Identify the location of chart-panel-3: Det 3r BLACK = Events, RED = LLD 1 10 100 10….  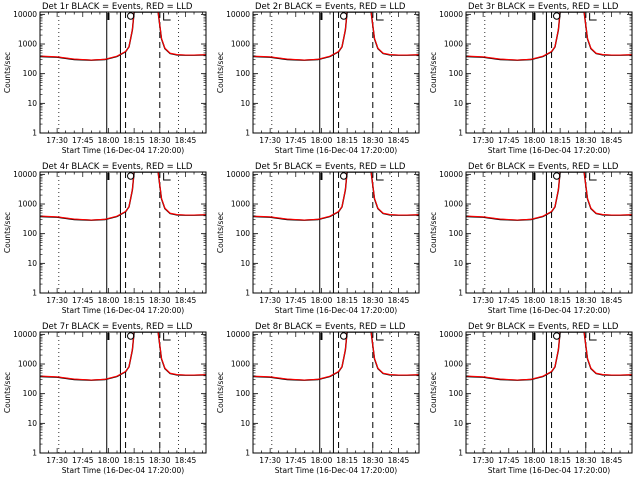
(531, 78).